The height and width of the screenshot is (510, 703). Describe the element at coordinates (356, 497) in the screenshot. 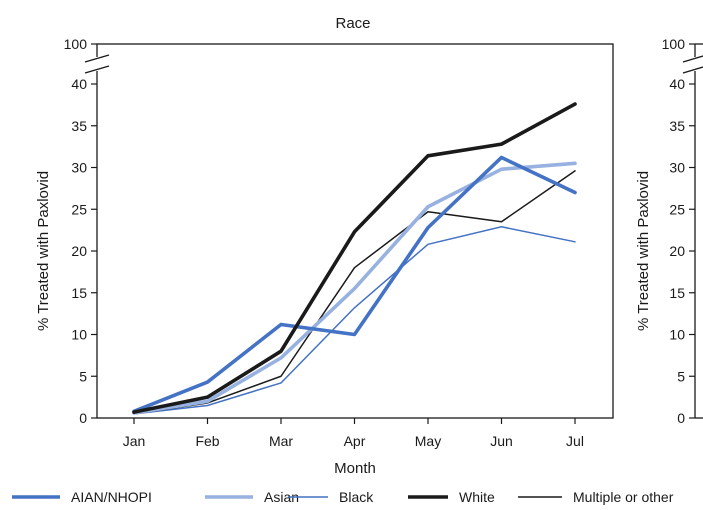

I see `legend-label: Black` at that location.